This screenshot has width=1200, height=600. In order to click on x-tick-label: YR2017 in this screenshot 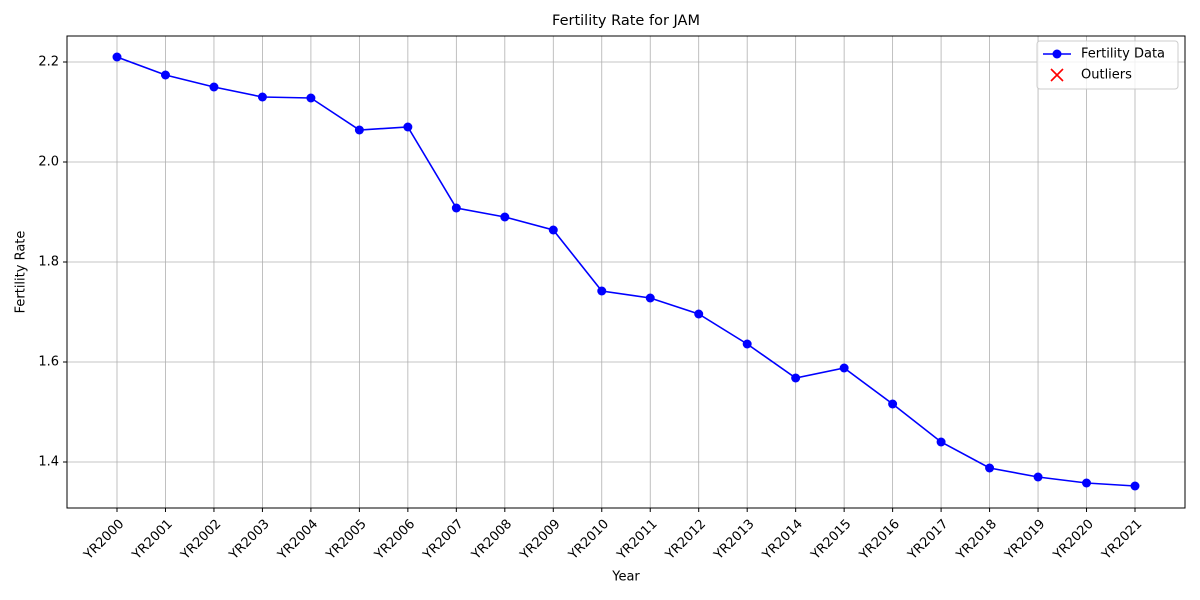, I will do `click(928, 540)`.